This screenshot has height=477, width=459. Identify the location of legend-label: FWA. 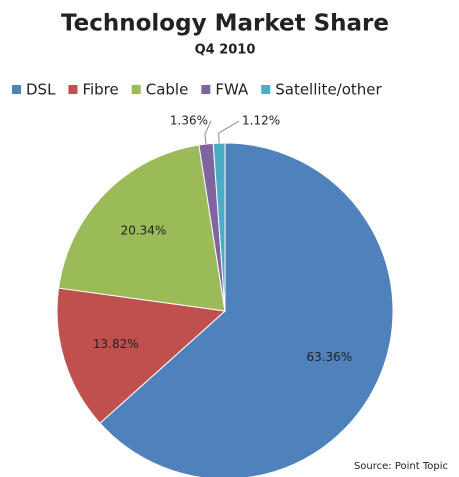
(232, 90).